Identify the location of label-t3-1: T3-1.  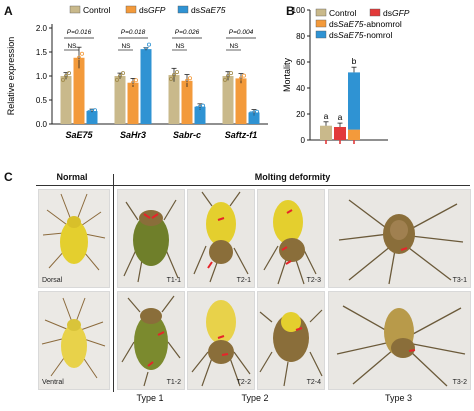
(459, 280).